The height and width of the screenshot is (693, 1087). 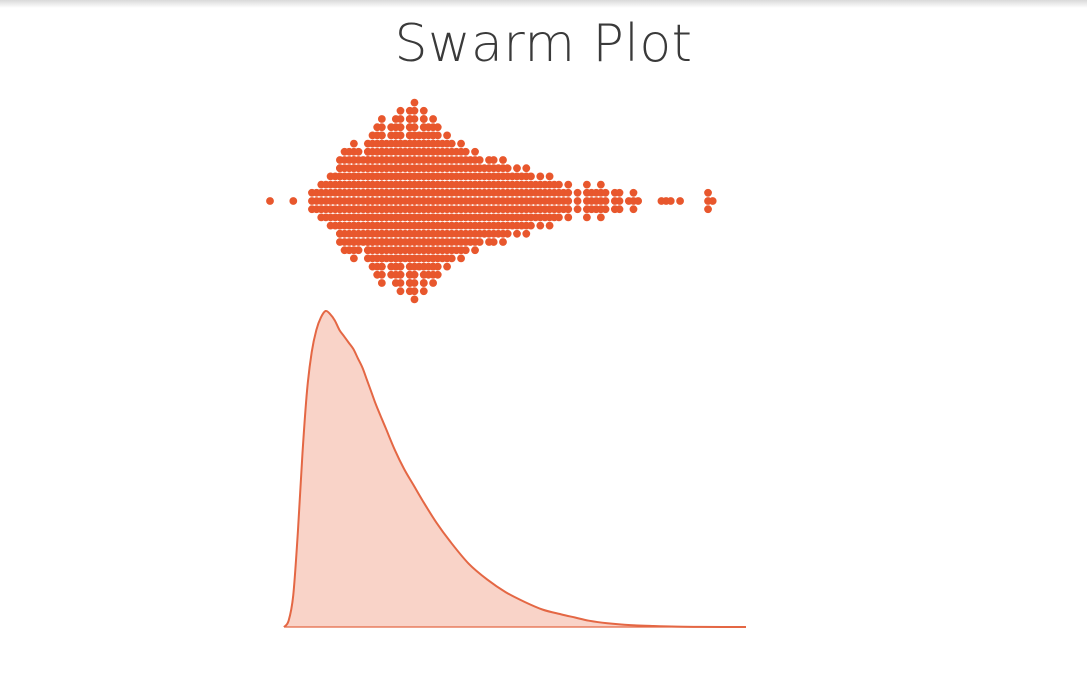 I want to click on swarm-layer, so click(x=491, y=201).